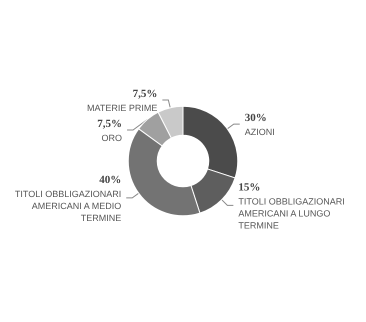 Image resolution: width=366 pixels, height=322 pixels. I want to click on data-label: 30%, so click(255, 118).